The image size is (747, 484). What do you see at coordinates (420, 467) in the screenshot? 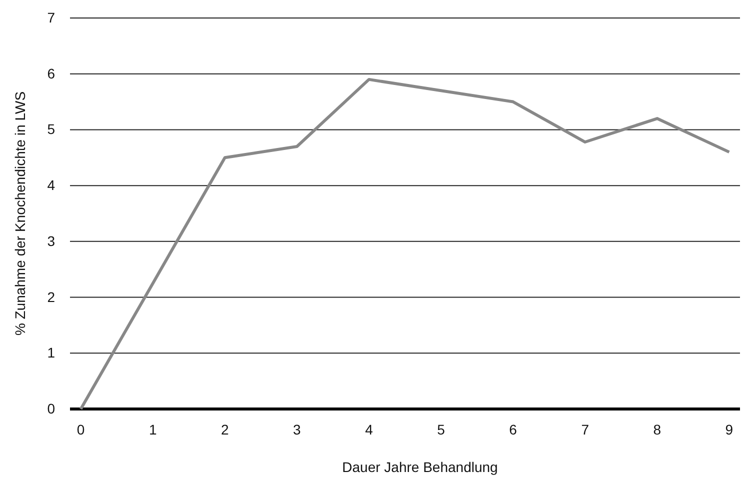
I see `x-axis-title: Dauer Jahre Behandlung` at bounding box center [420, 467].